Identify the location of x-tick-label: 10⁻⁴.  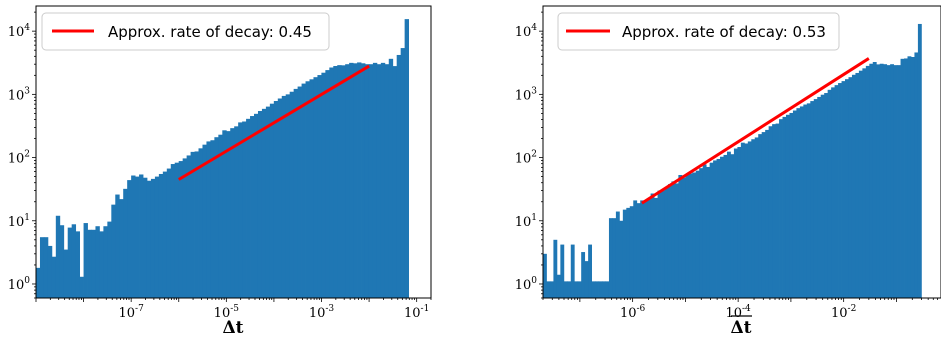
(738, 312).